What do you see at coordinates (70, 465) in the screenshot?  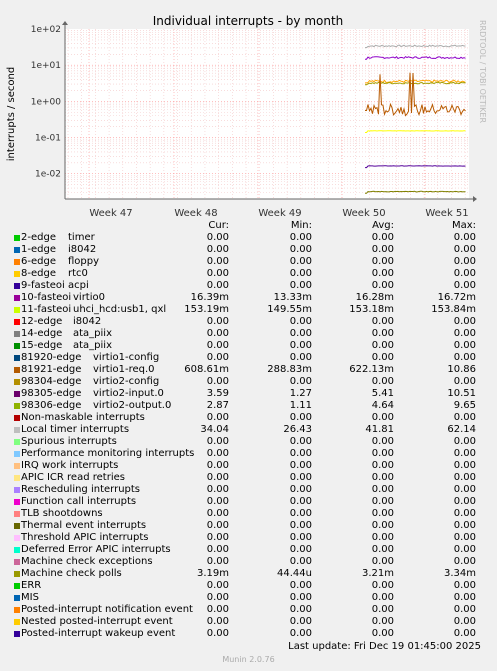 I see `legend-name: IRQ work interrupts` at bounding box center [70, 465].